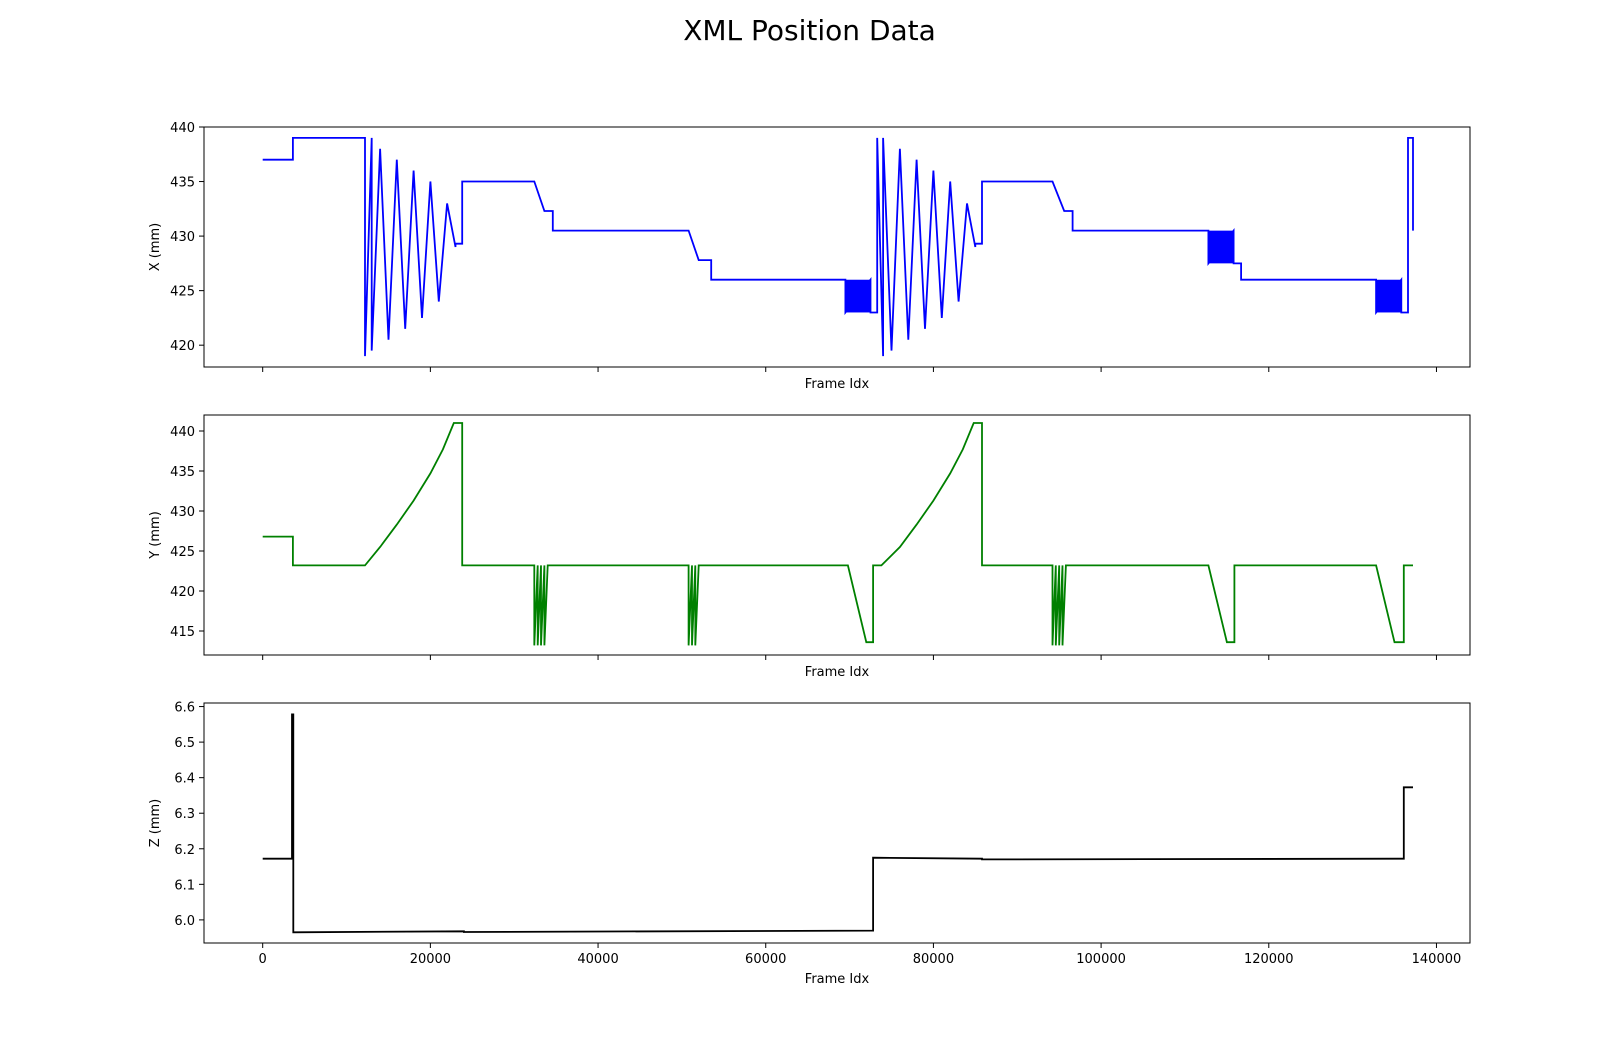 This screenshot has height=1051, width=1619. I want to click on x-axis-label-y: Frame Idx, so click(837, 672).